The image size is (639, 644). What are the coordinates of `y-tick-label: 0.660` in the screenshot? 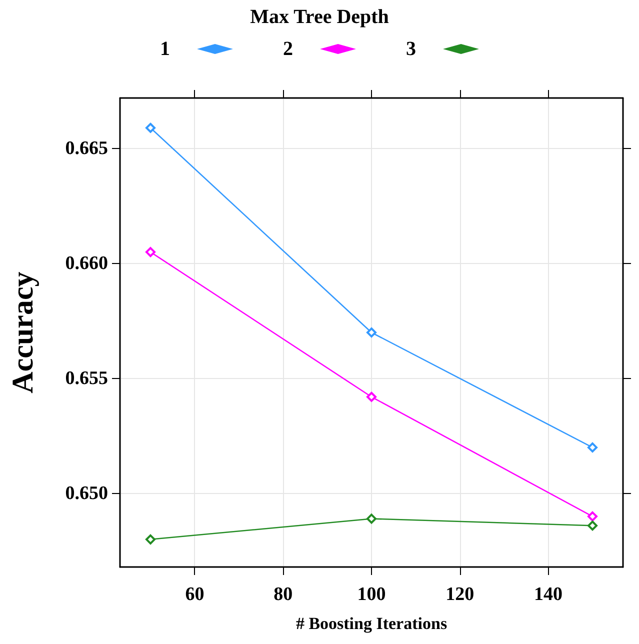 It's located at (86, 263).